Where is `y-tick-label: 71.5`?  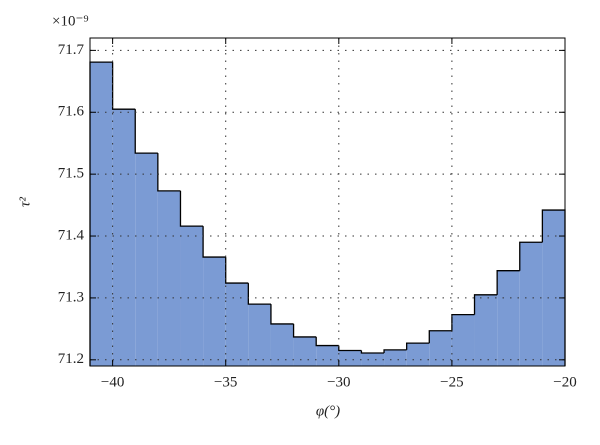
y-tick-label: 71.5 is located at coordinates (71, 174).